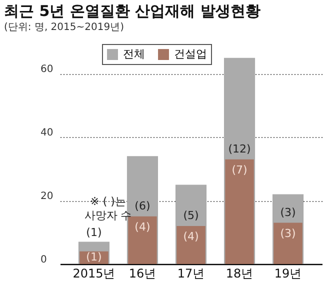 This screenshot has width=327, height=295. What do you see at coordinates (47, 70) in the screenshot?
I see `y-tick-label: 60` at bounding box center [47, 70].